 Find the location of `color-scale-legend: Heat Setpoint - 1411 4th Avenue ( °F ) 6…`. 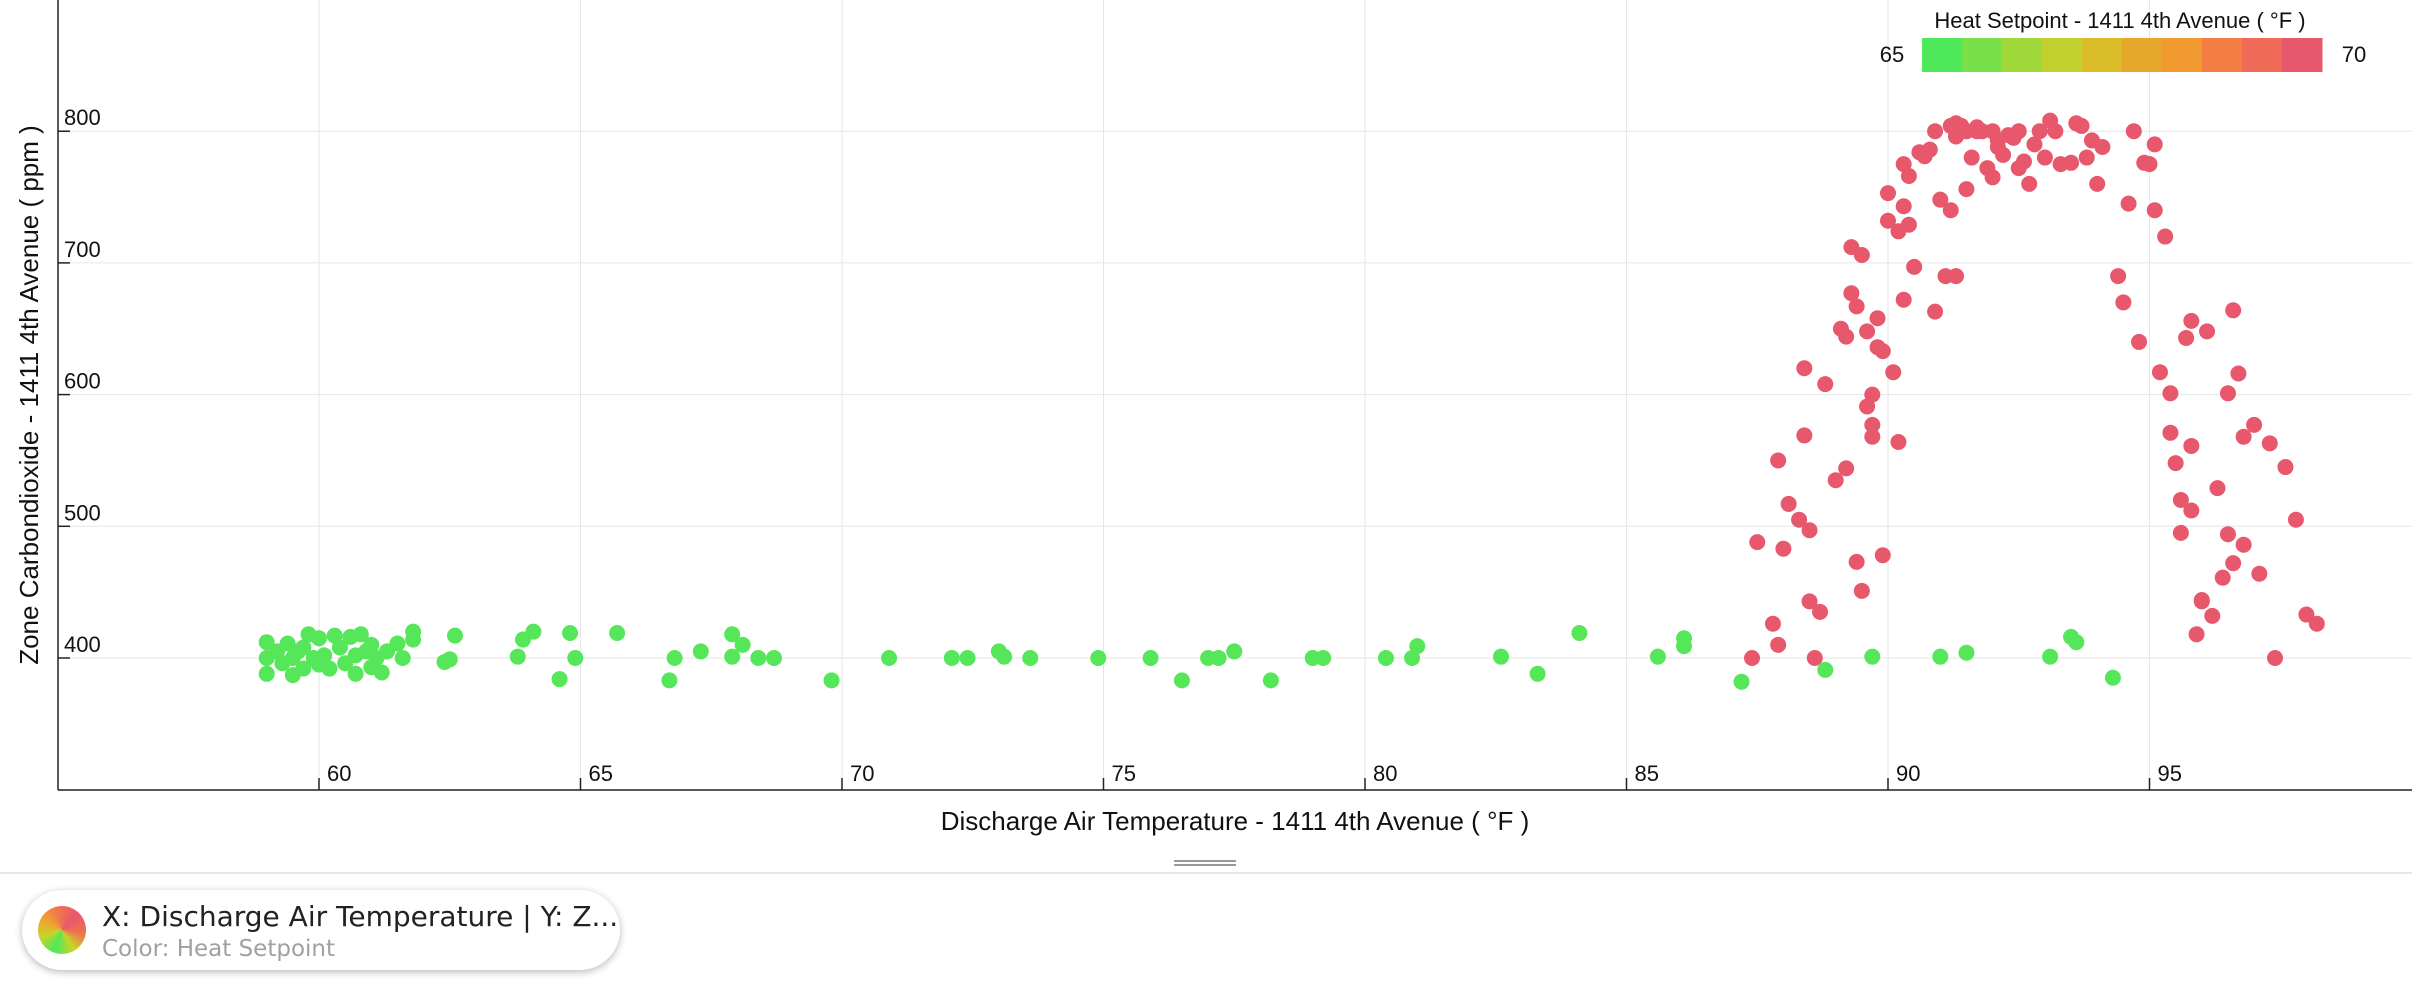

color-scale-legend: Heat Setpoint - 1411 4th Avenue ( °F ) 6… is located at coordinates (2123, 40).